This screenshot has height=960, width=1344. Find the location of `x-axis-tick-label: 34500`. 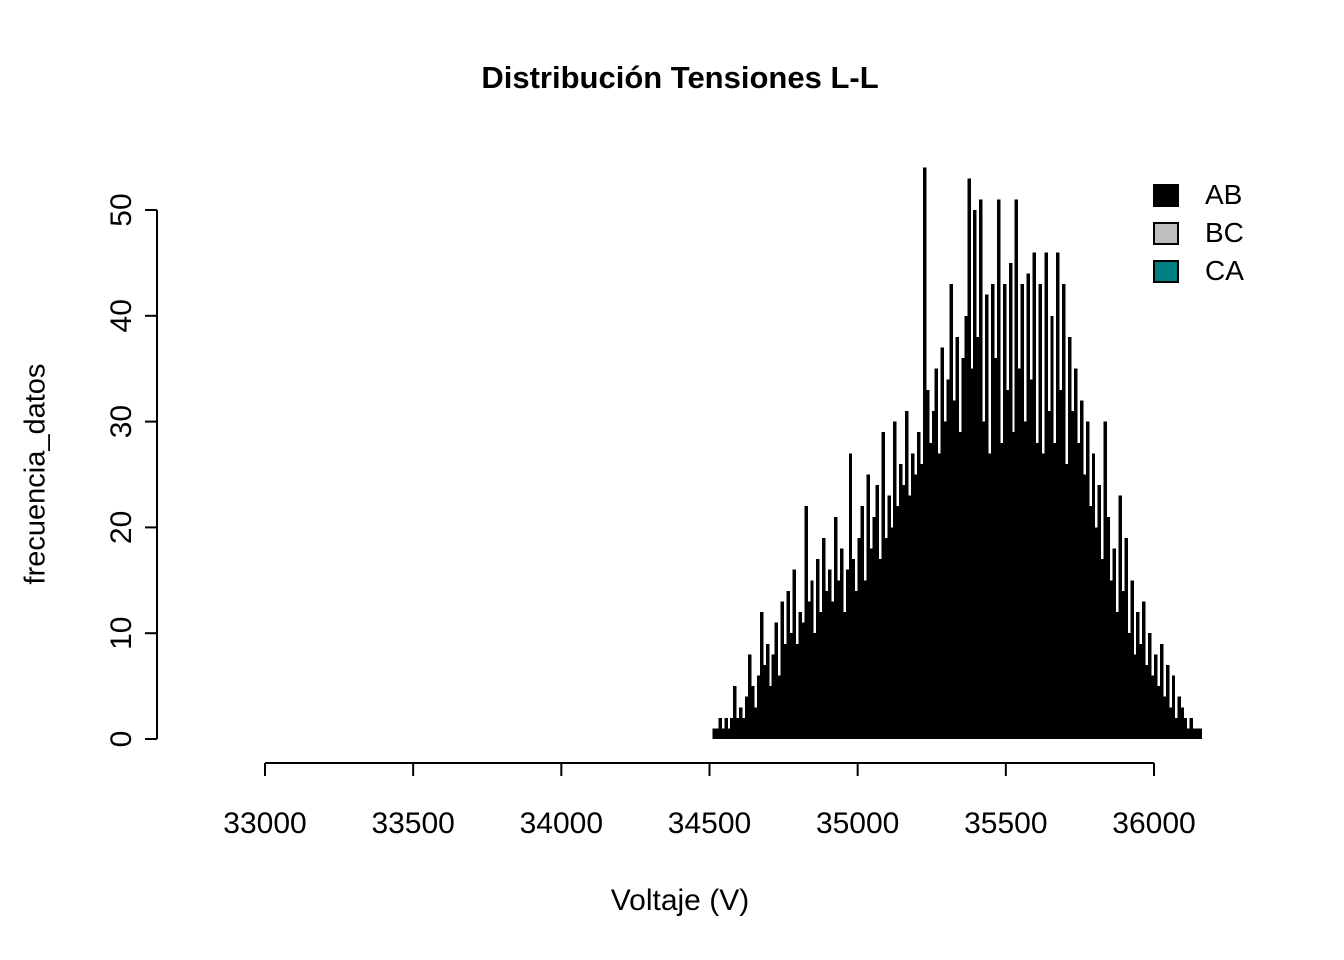

x-axis-tick-label: 34500 is located at coordinates (709, 823).